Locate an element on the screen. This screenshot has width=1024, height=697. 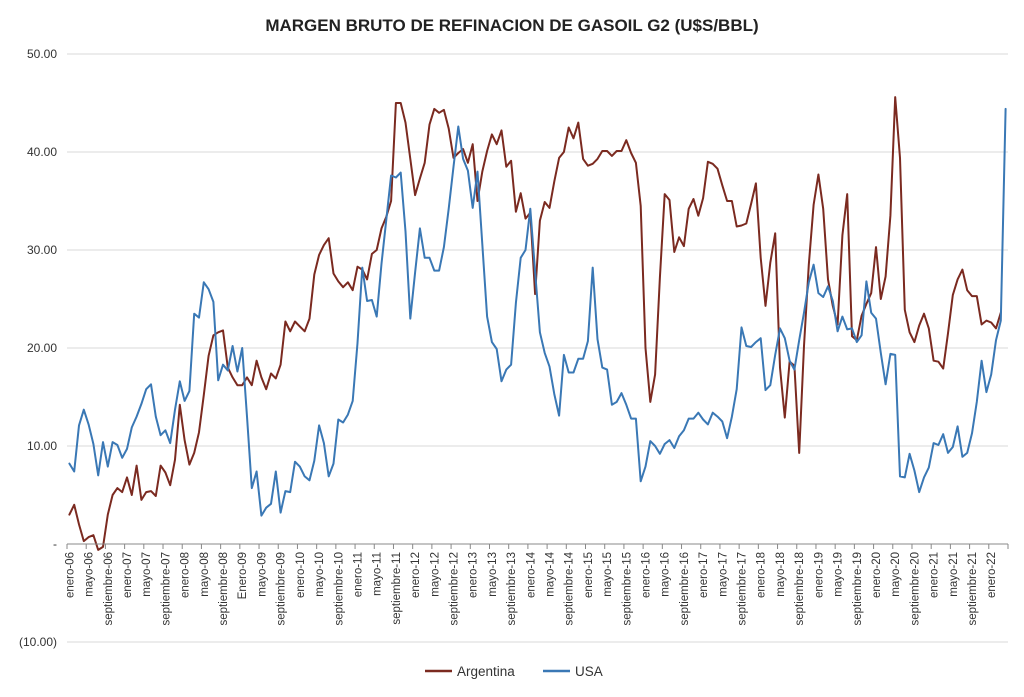
x-tick-label: septiembre-13 is located at coordinates (512, 589).